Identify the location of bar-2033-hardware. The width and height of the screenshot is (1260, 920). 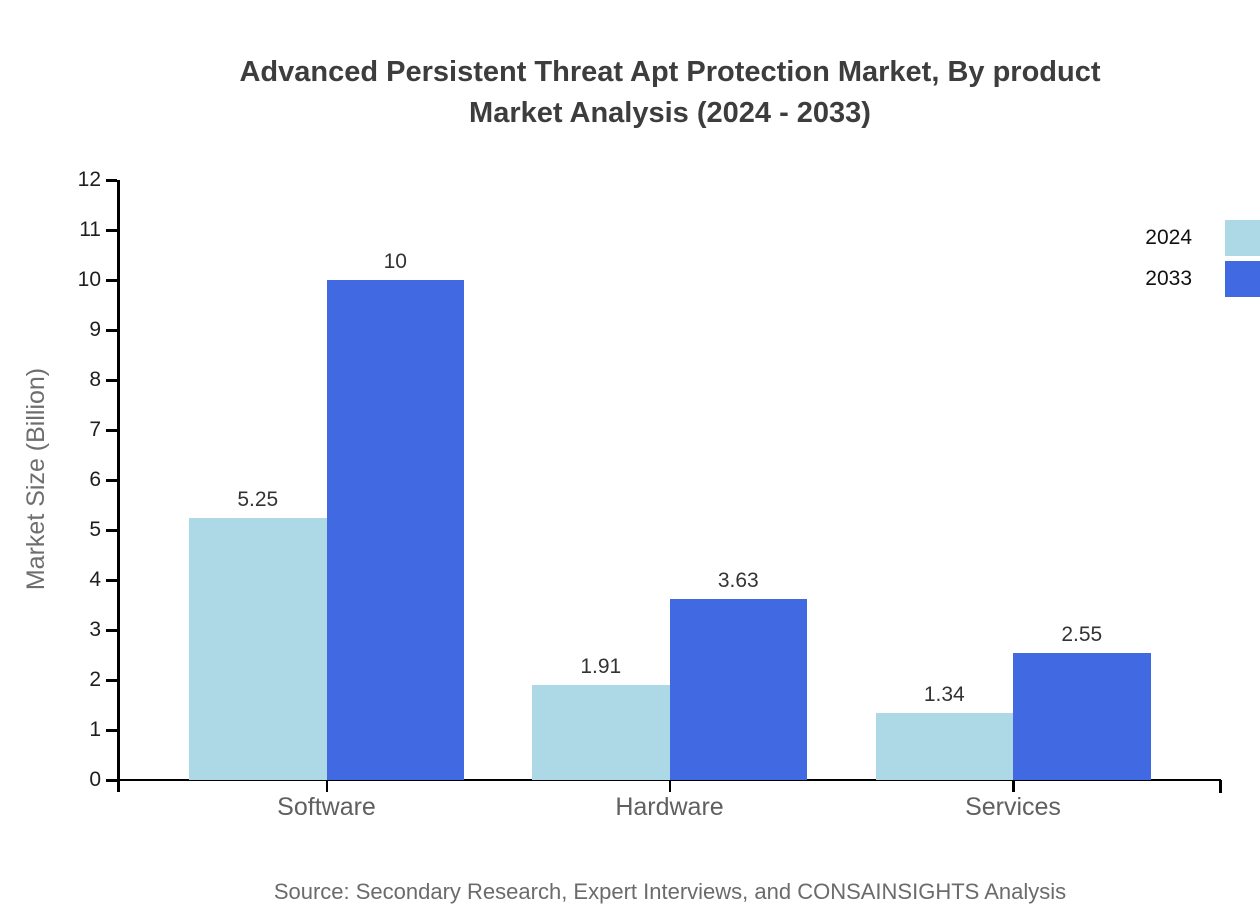
(738, 689).